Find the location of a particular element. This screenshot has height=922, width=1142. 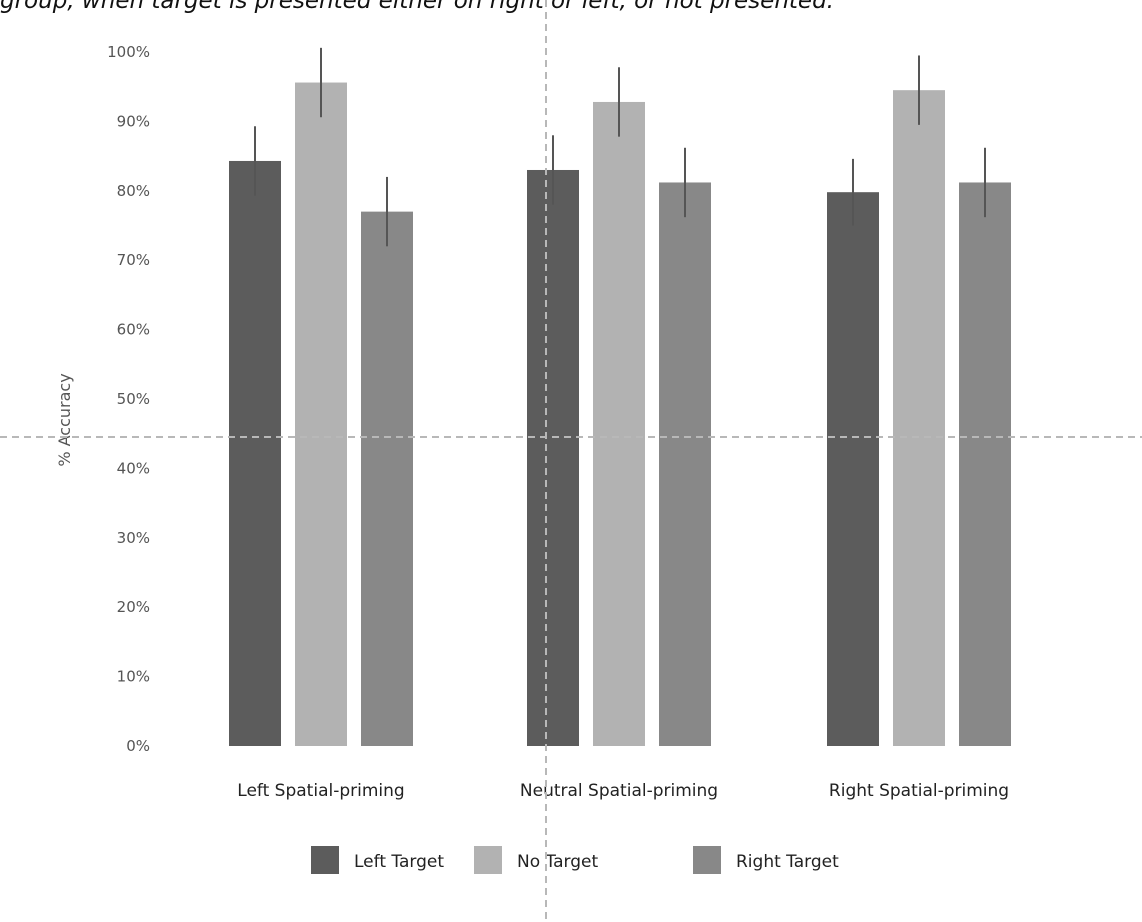

y-axis-ticks: 0% 10% 20% 30% 40% 50% 60% 70% 80% 90% 100% is located at coordinates (128, 399).